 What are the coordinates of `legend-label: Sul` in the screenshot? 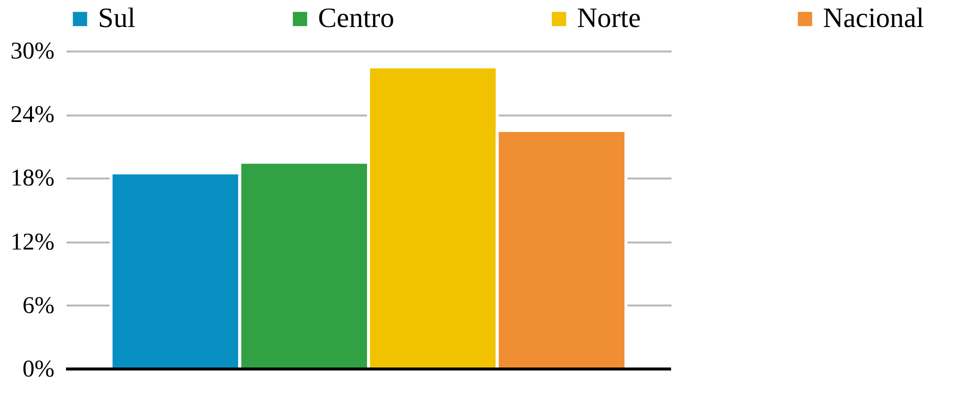 It's located at (117, 18).